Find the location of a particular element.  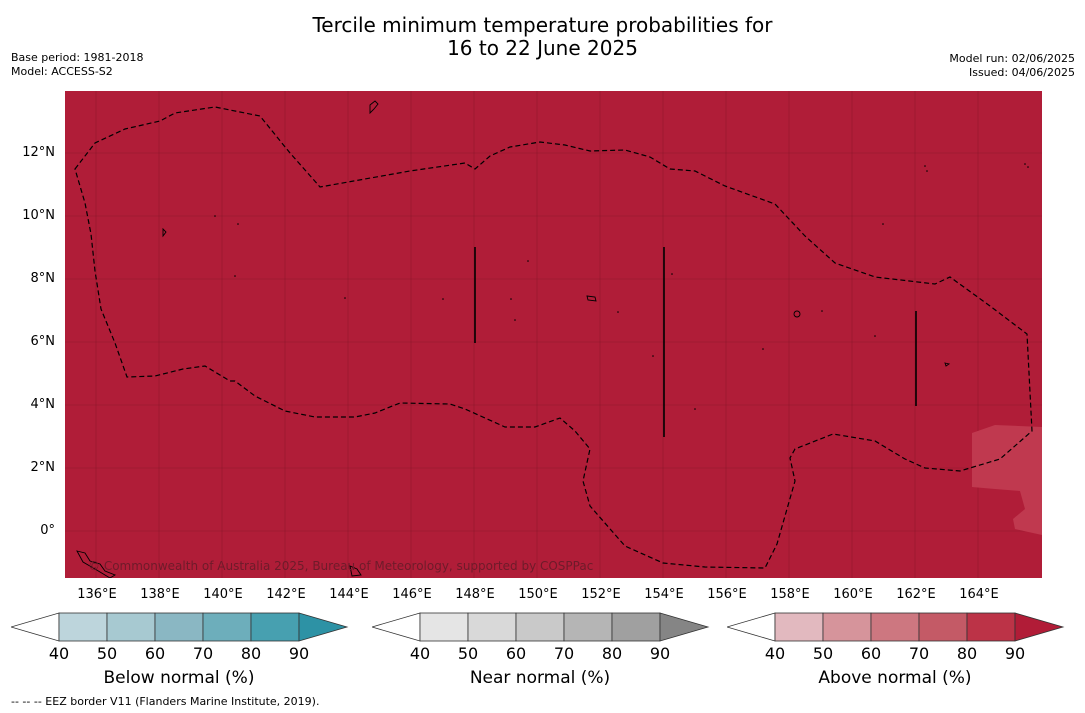

lon-label-144e: 144°E is located at coordinates (349, 594).